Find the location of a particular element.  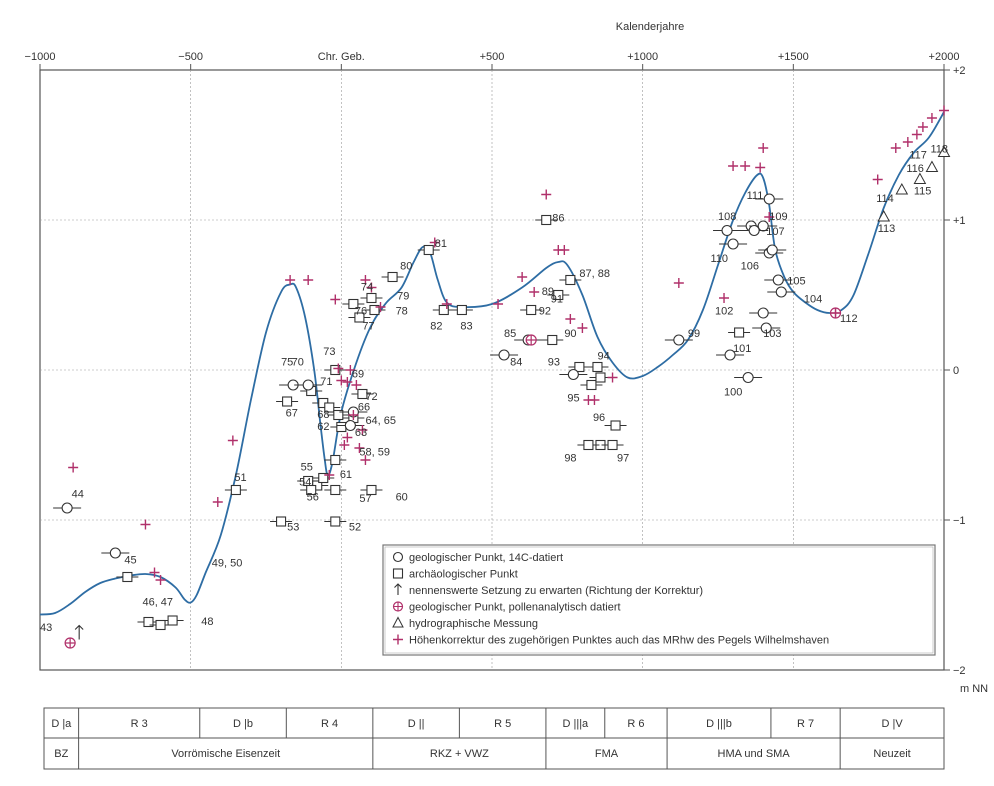

y-tick-label: −2 is located at coordinates (959, 671).